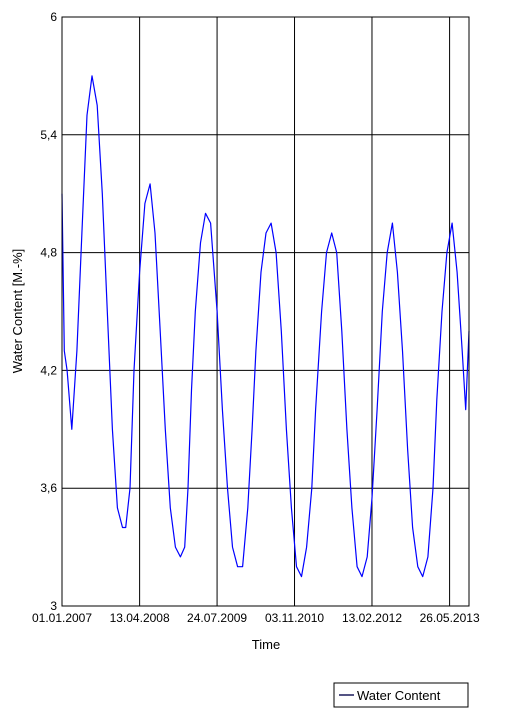  Describe the element at coordinates (17, 311) in the screenshot. I see `y-axis-label: Water Content [M.-%]` at that location.